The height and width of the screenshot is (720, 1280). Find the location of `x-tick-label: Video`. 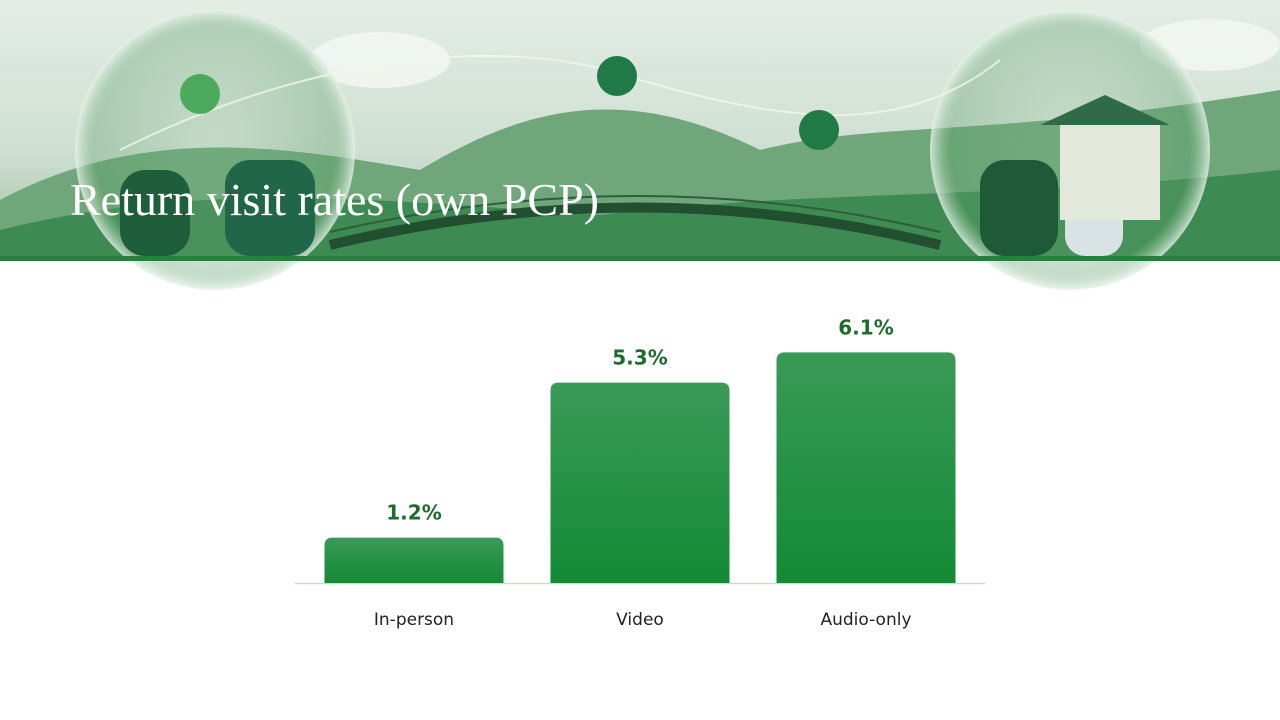

x-tick-label: Video is located at coordinates (640, 620).